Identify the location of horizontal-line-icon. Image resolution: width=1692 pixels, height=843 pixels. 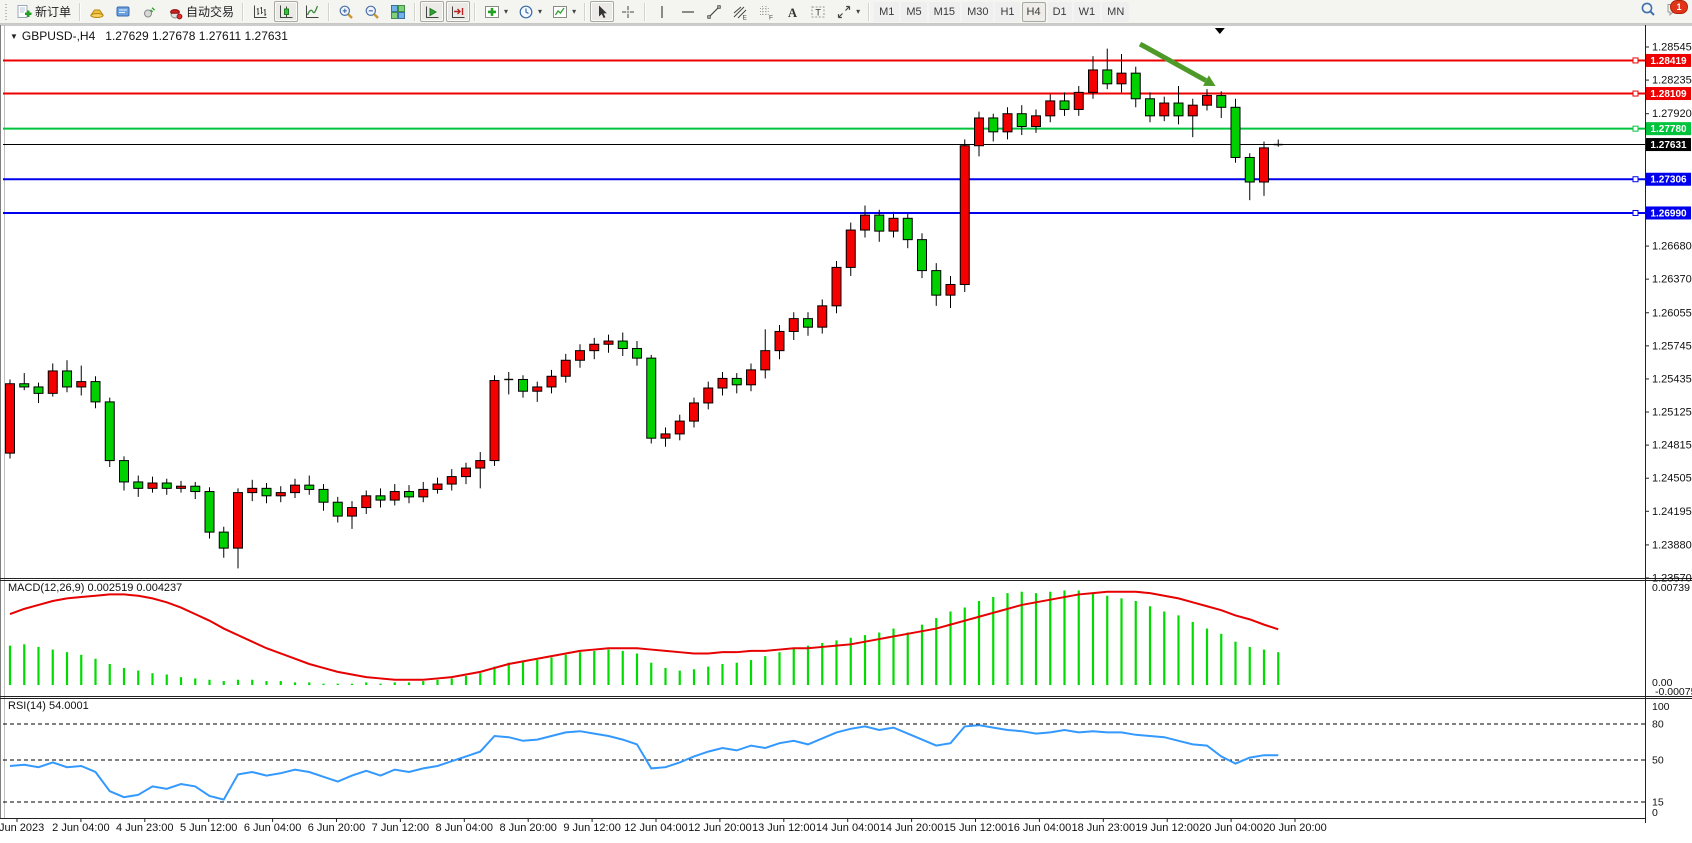
(688, 12).